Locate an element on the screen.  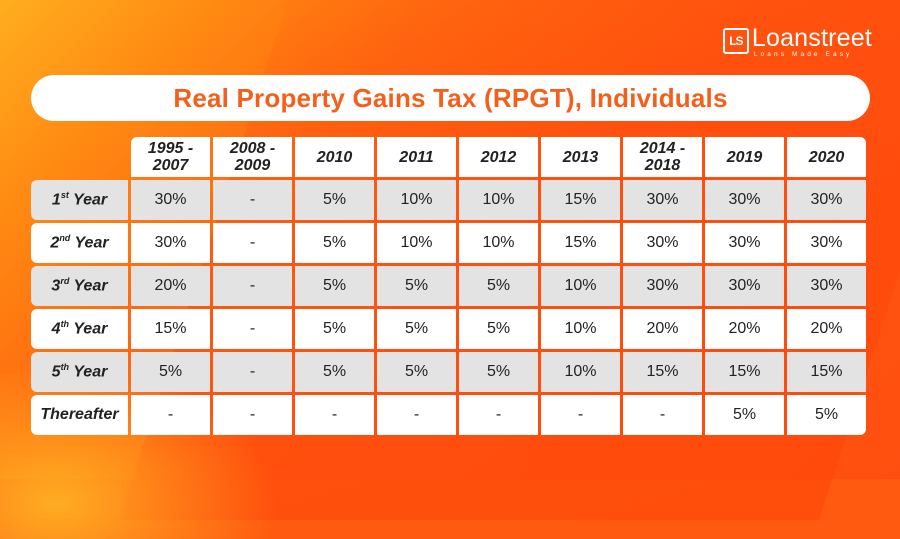
brand-logo: LS Loanstreet Loans Made Easy is located at coordinates (797, 41).